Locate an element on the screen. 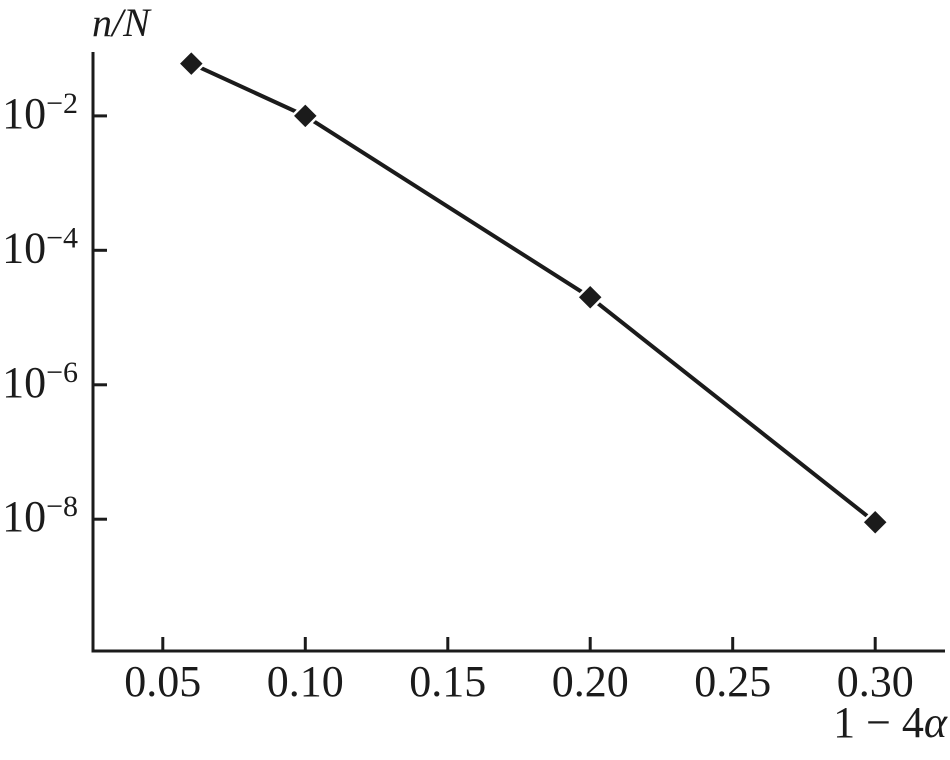 Image resolution: width=950 pixels, height=760 pixels. x-axis-title-text: 1 − 4 is located at coordinates (878, 722).